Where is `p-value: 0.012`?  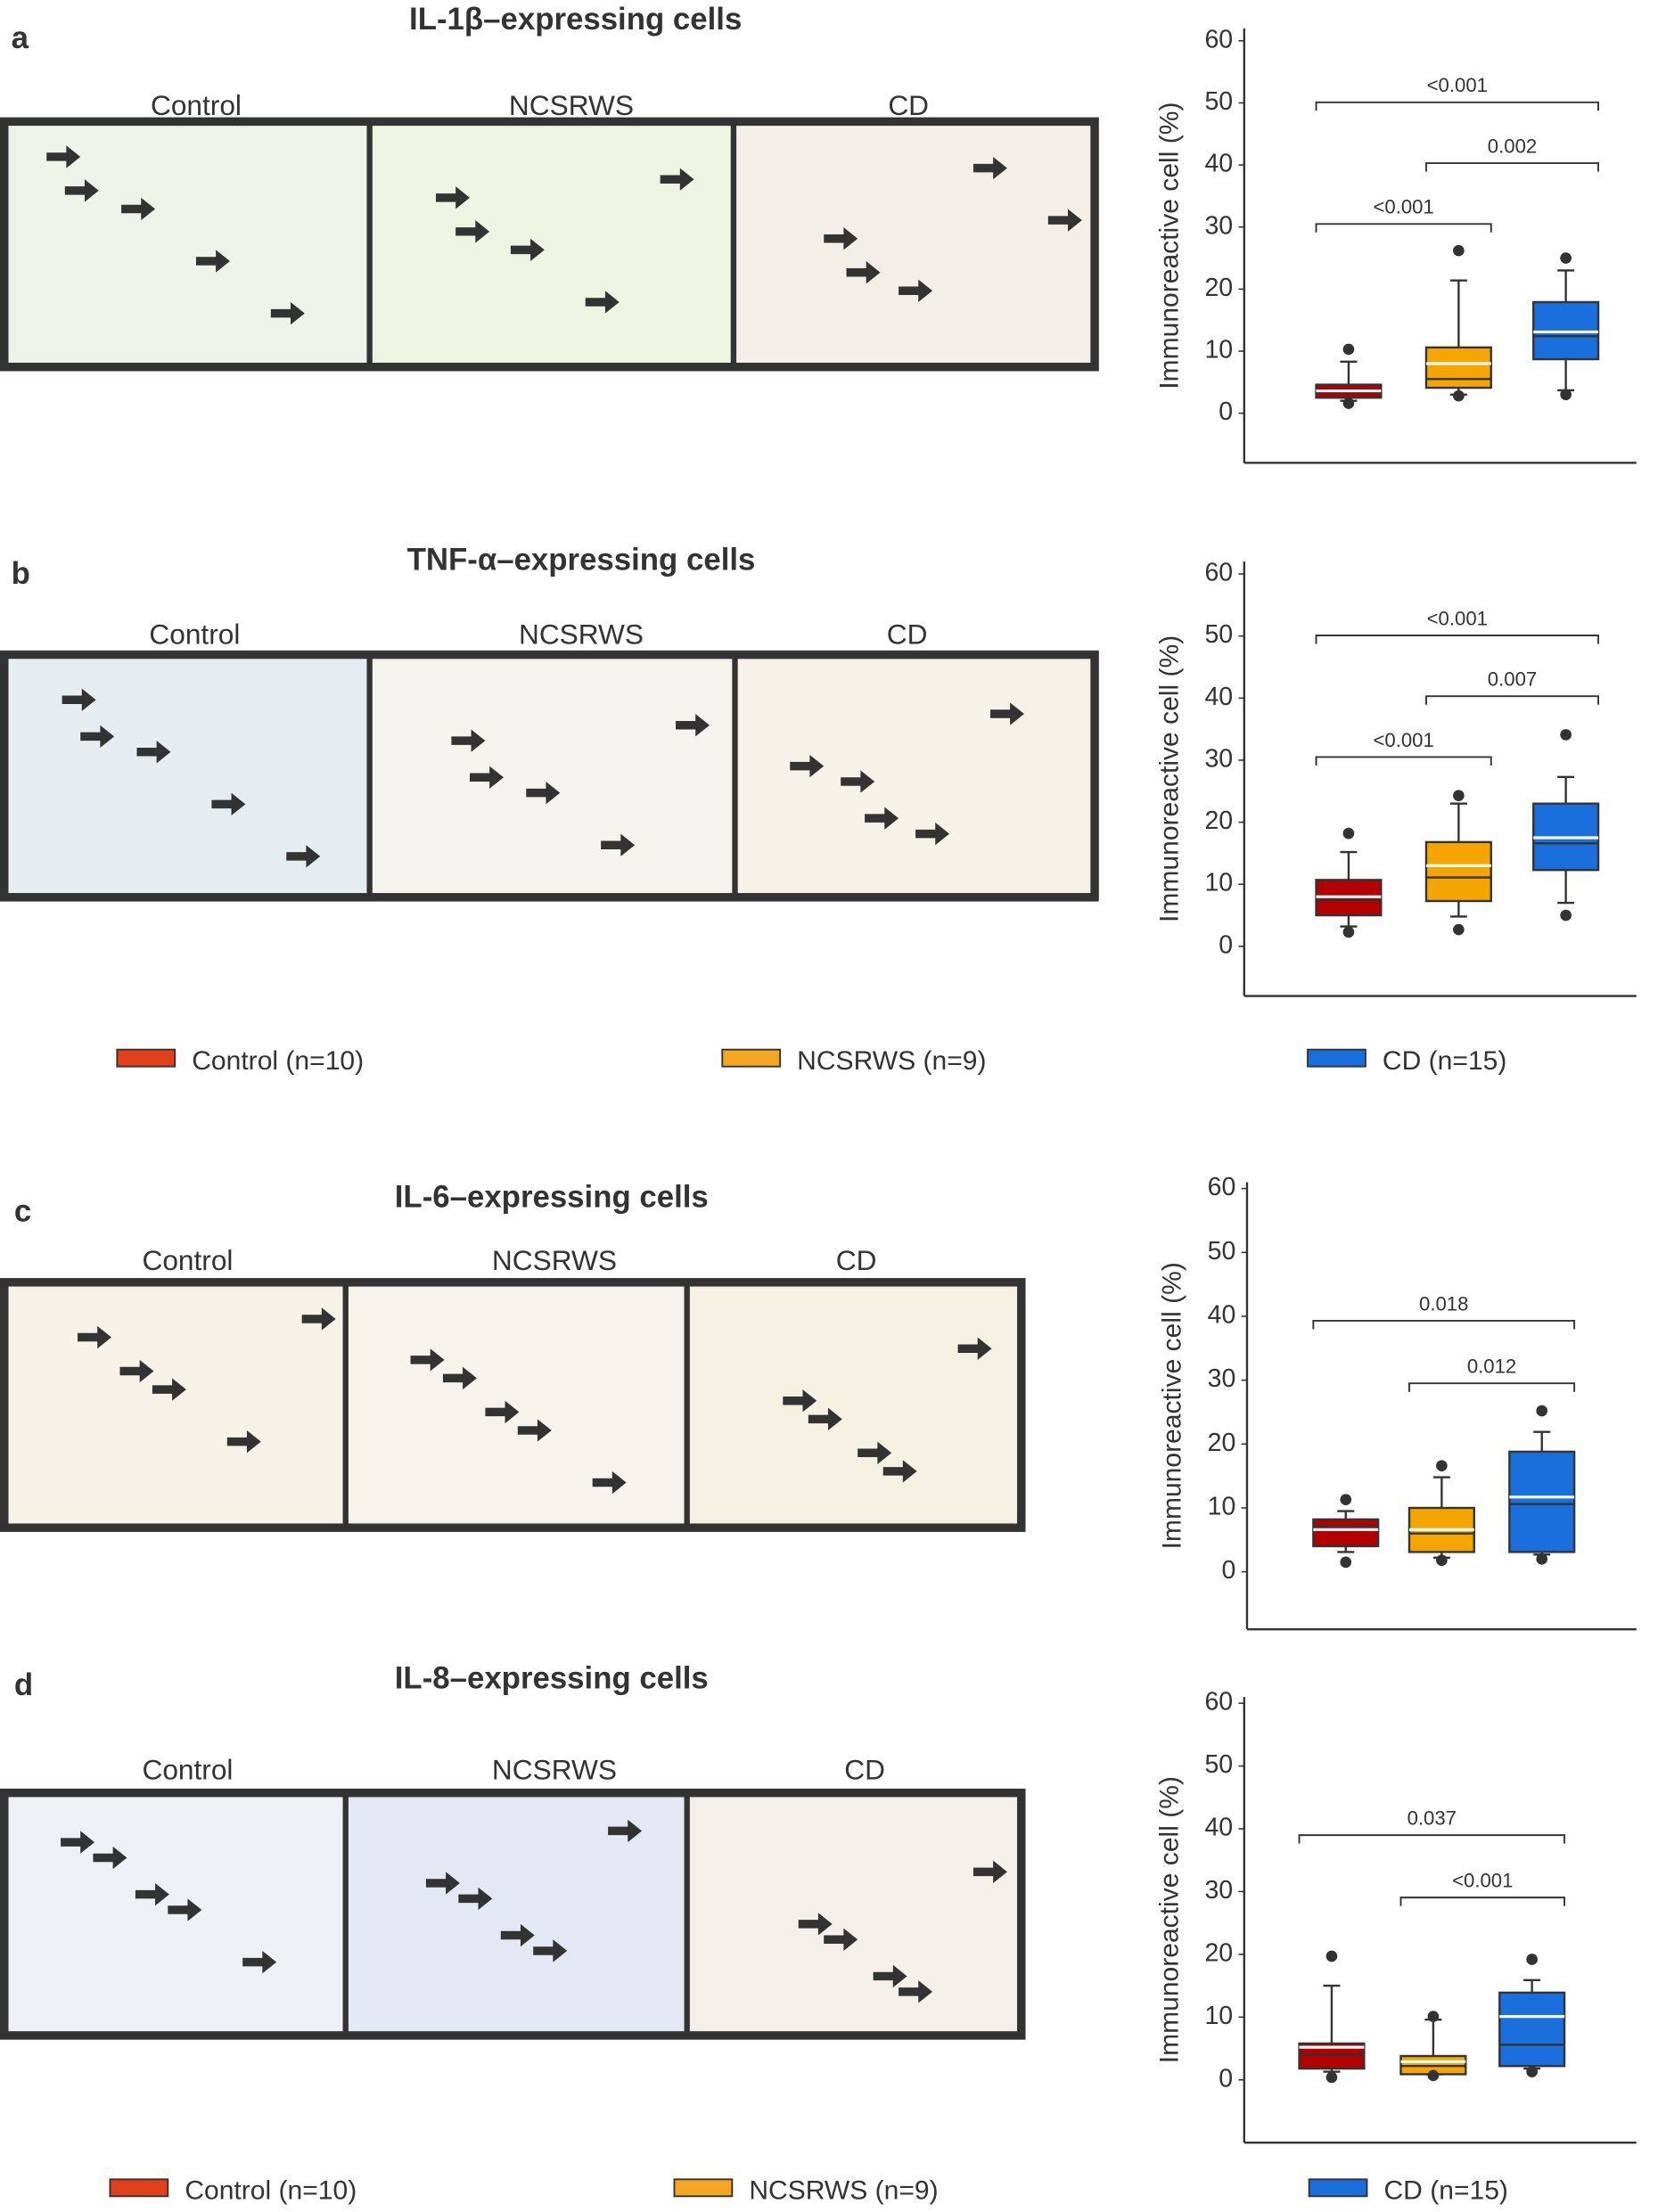 p-value: 0.012 is located at coordinates (1491, 1367).